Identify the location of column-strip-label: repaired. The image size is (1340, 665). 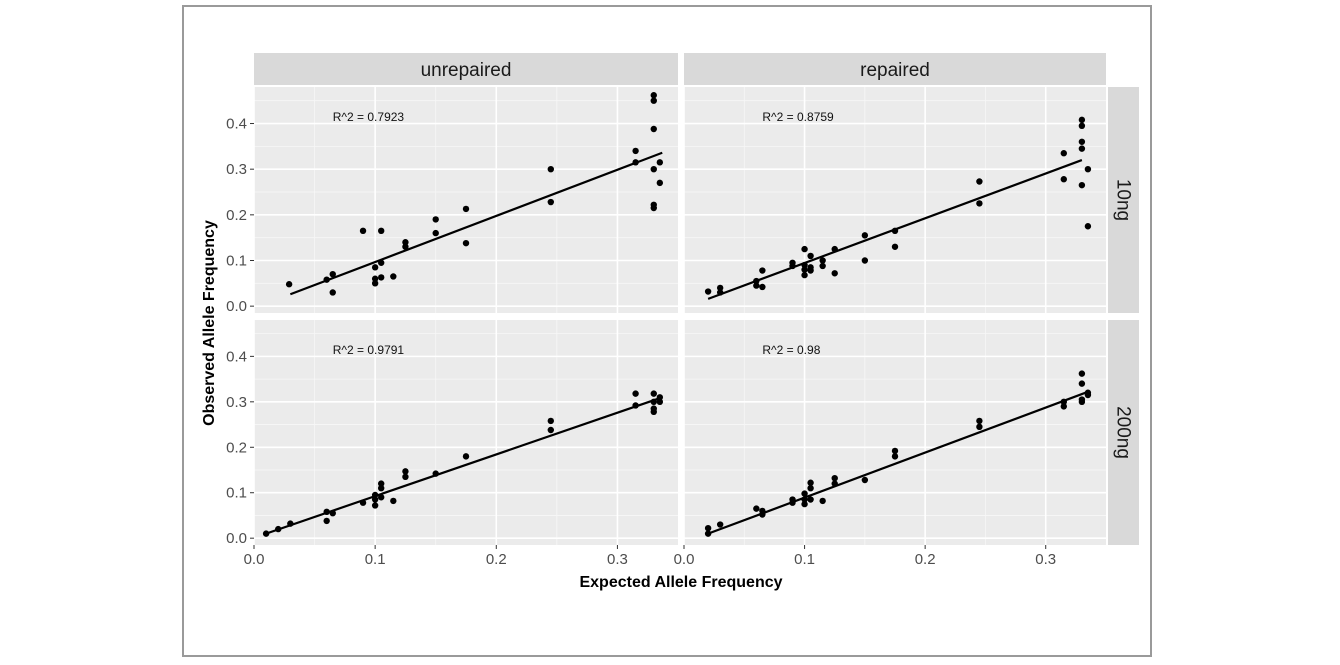
(895, 70).